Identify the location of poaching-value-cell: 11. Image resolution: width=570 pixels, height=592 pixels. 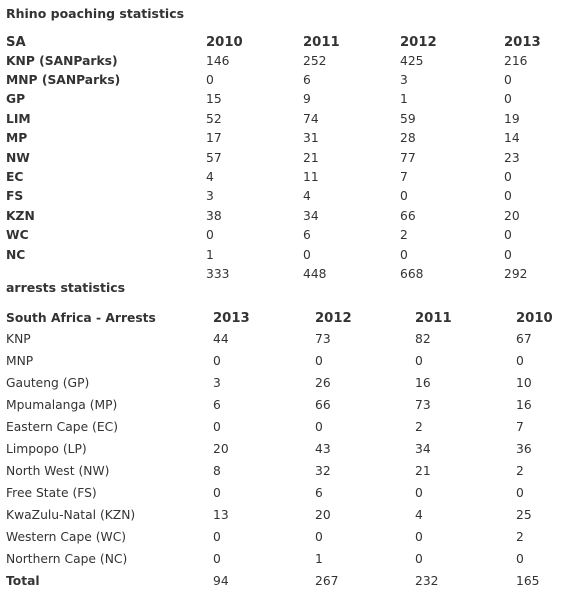
(311, 177).